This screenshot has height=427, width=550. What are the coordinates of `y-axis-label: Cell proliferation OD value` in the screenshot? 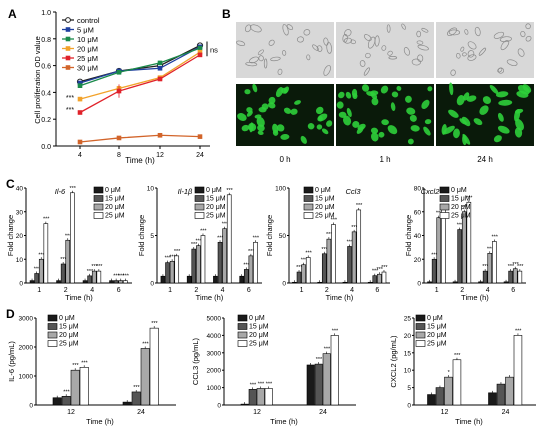 It's located at (37, 80).